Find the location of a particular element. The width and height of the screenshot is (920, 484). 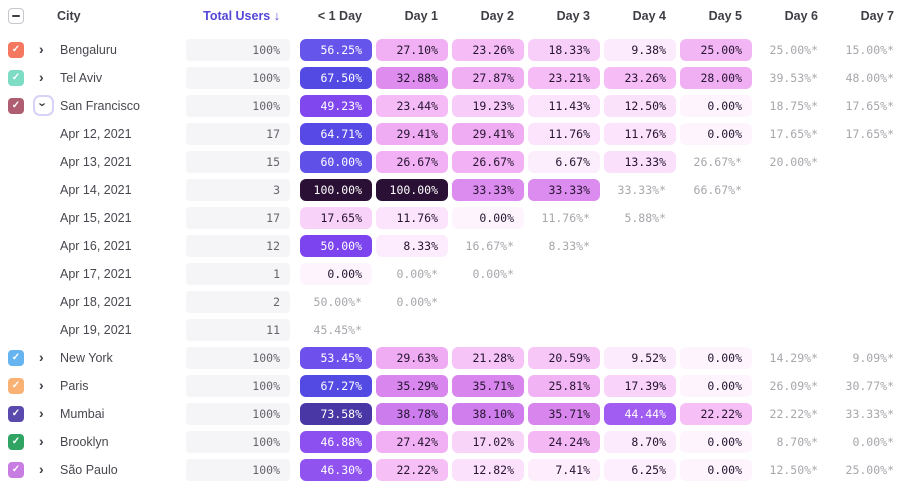

retention-cell: 20.00%* is located at coordinates (793, 162).